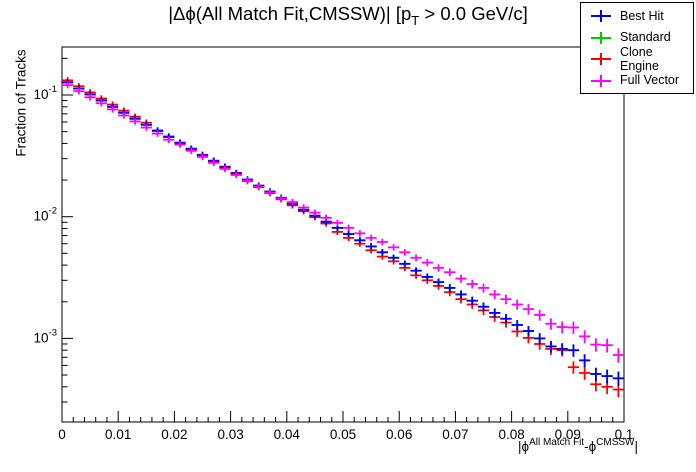 This screenshot has width=696, height=472. Describe the element at coordinates (568, 434) in the screenshot. I see `x-tick-label: 0.09` at that location.